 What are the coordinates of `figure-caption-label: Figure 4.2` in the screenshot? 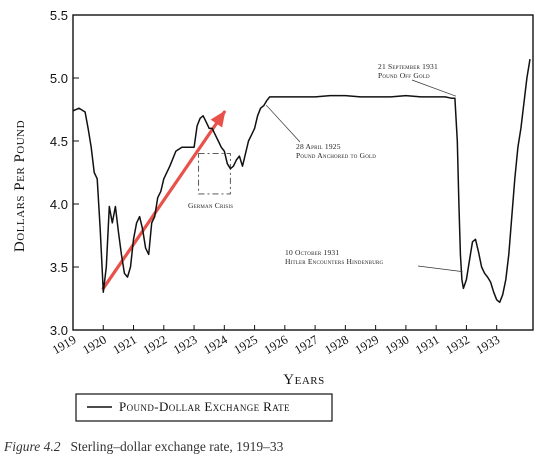 It's located at (32, 446).